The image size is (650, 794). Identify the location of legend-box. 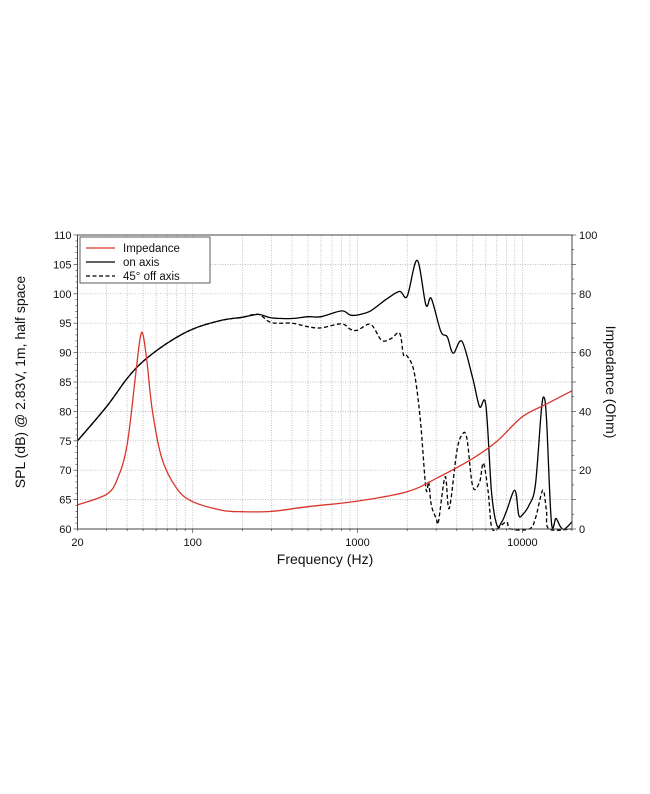
(145, 260).